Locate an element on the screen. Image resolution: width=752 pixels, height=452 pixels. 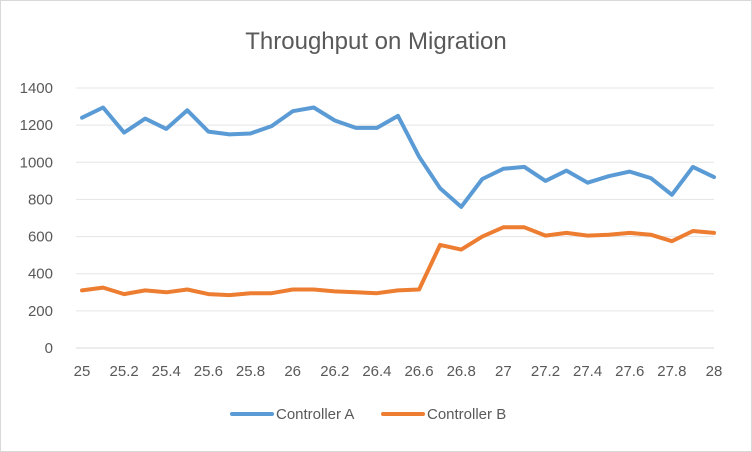
y-tick-label: 600 is located at coordinates (40, 237).